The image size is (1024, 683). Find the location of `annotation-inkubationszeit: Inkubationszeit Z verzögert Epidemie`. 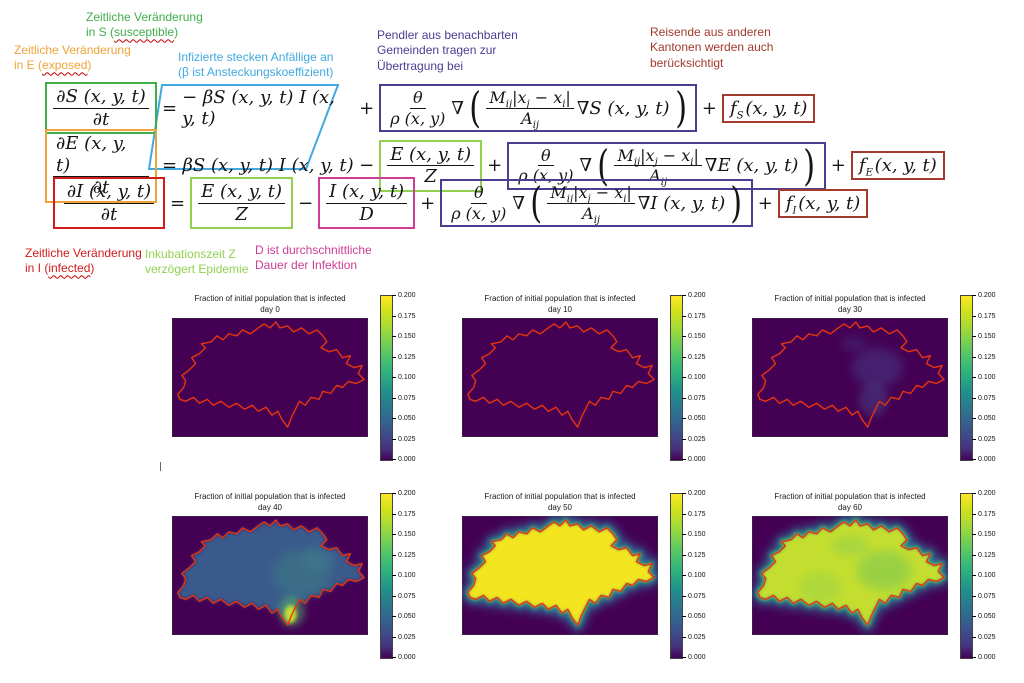

annotation-inkubationszeit: Inkubationszeit Z verzögert Epidemie is located at coordinates (196, 262).